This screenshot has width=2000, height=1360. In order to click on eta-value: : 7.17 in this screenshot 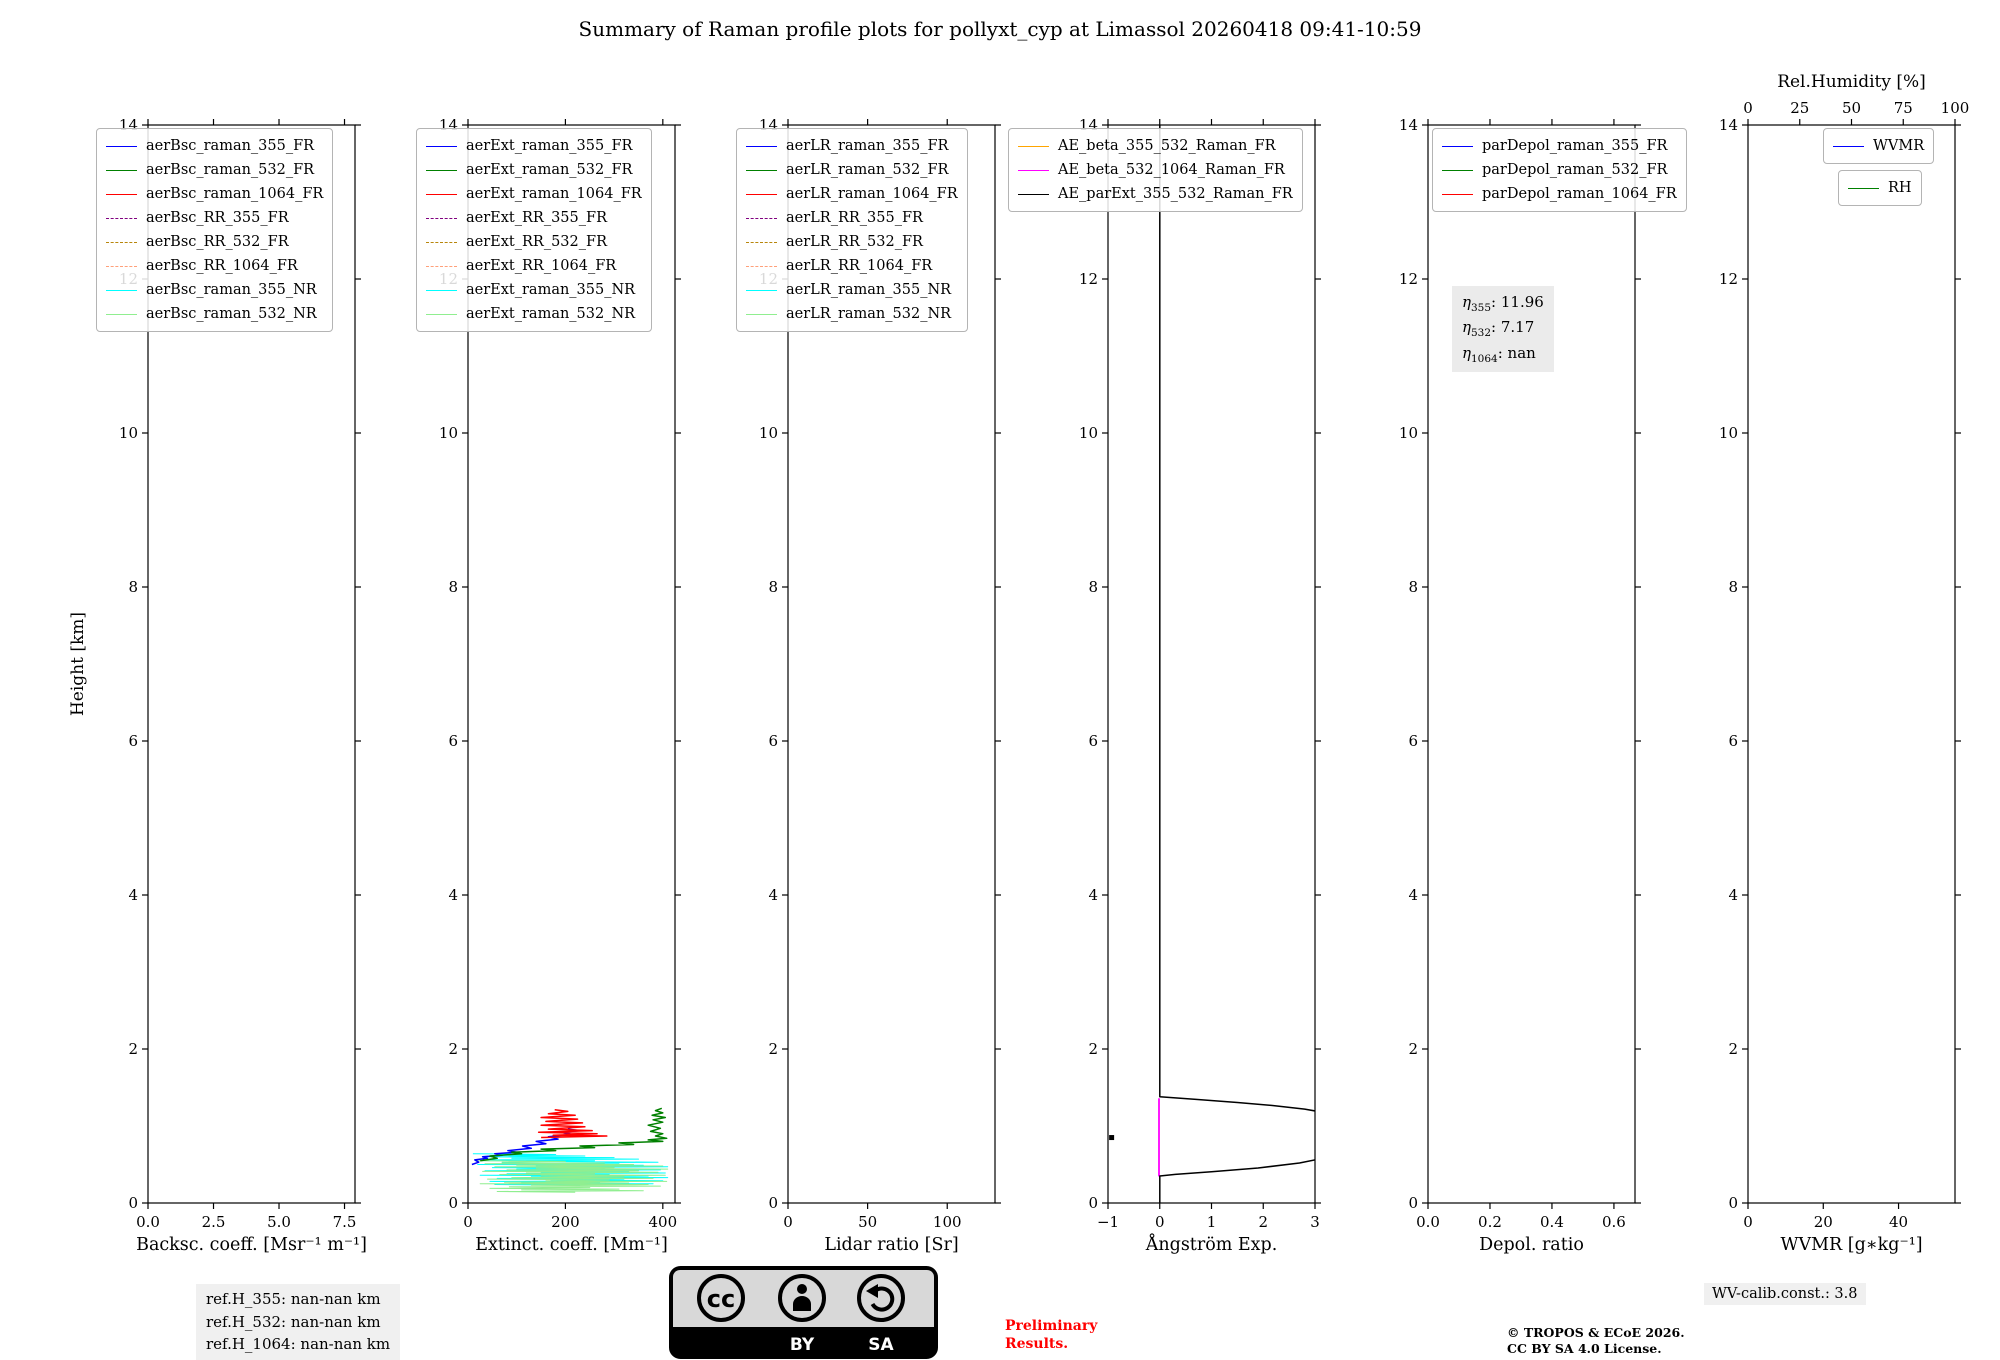, I will do `click(1513, 327)`.